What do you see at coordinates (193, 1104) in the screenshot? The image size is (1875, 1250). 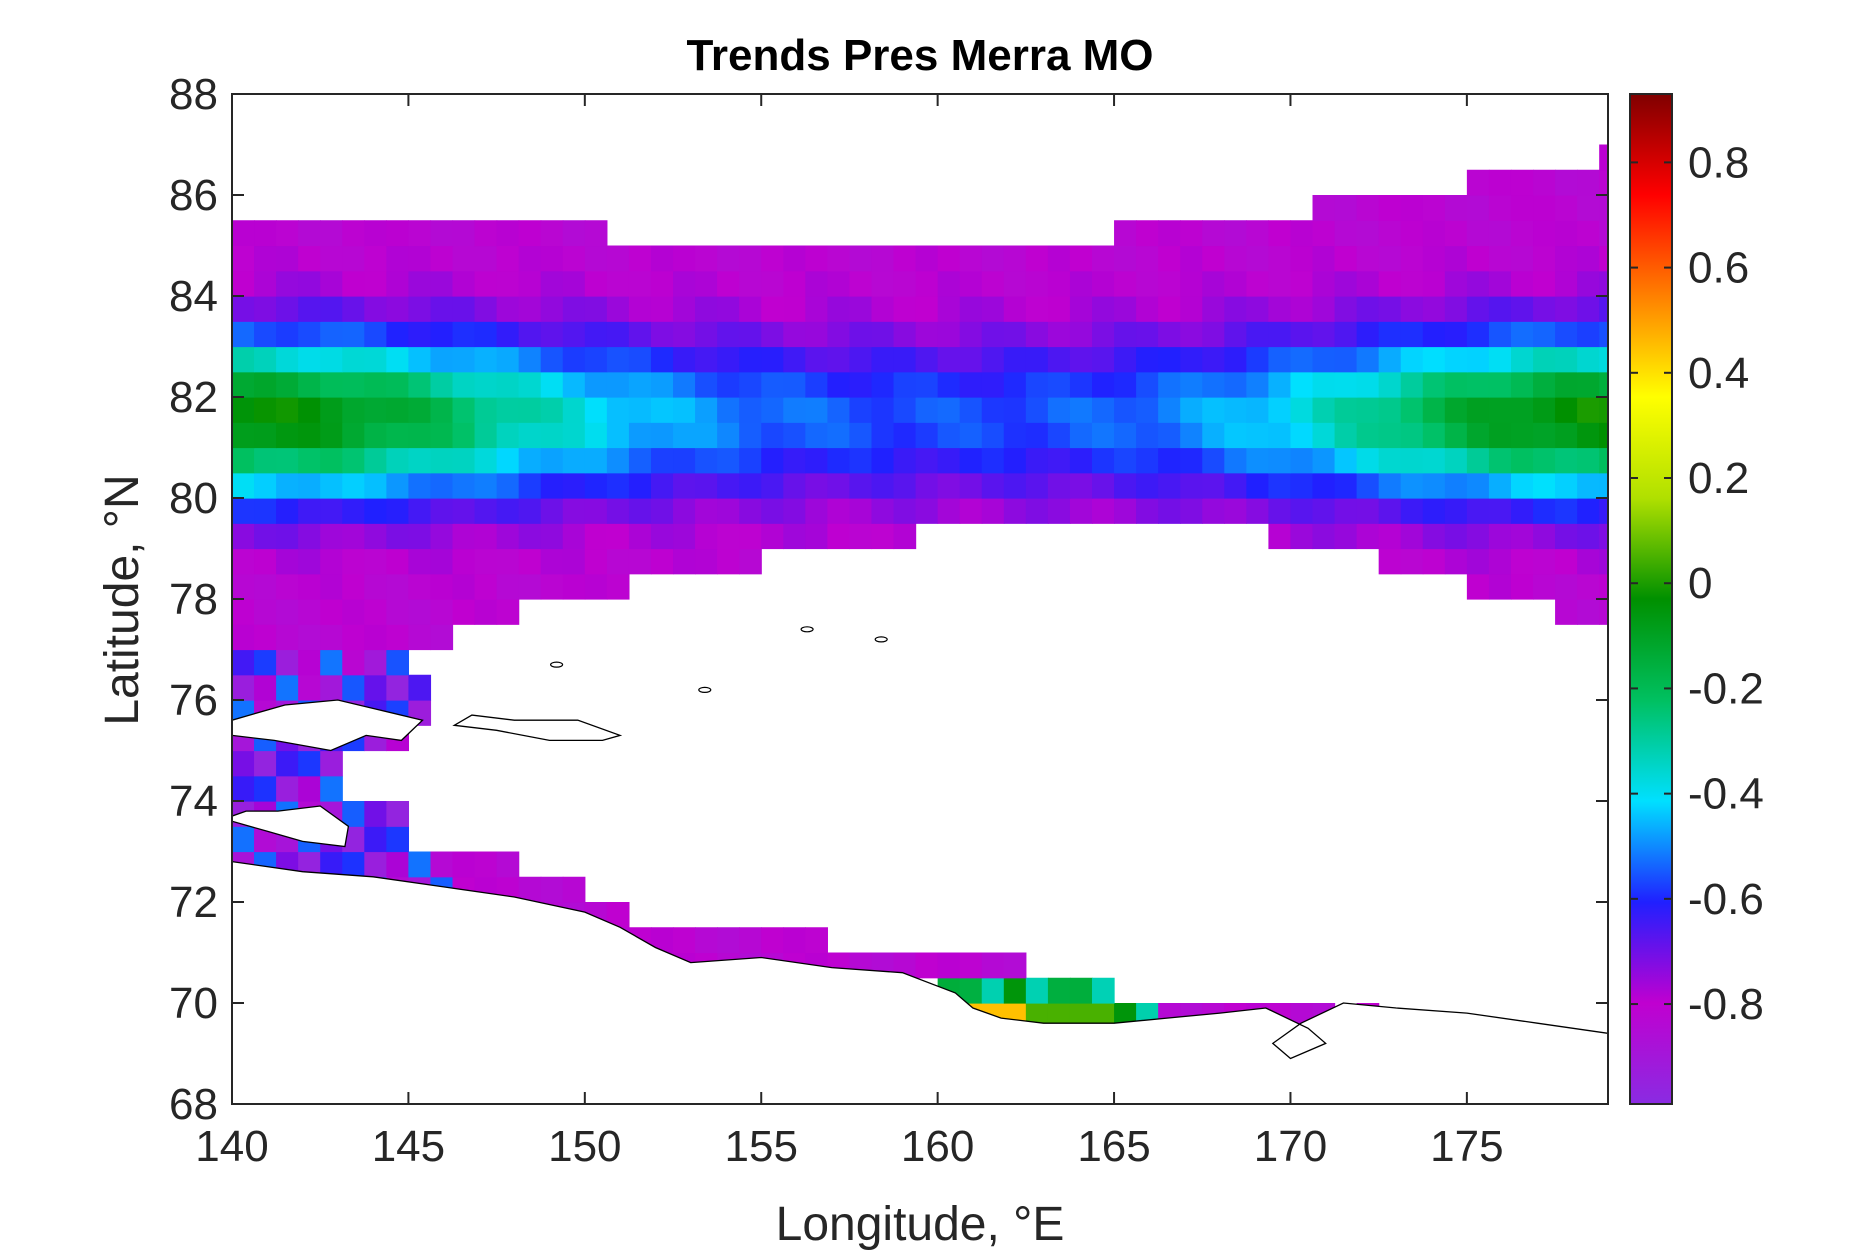 I see `y-tick-label: 68` at bounding box center [193, 1104].